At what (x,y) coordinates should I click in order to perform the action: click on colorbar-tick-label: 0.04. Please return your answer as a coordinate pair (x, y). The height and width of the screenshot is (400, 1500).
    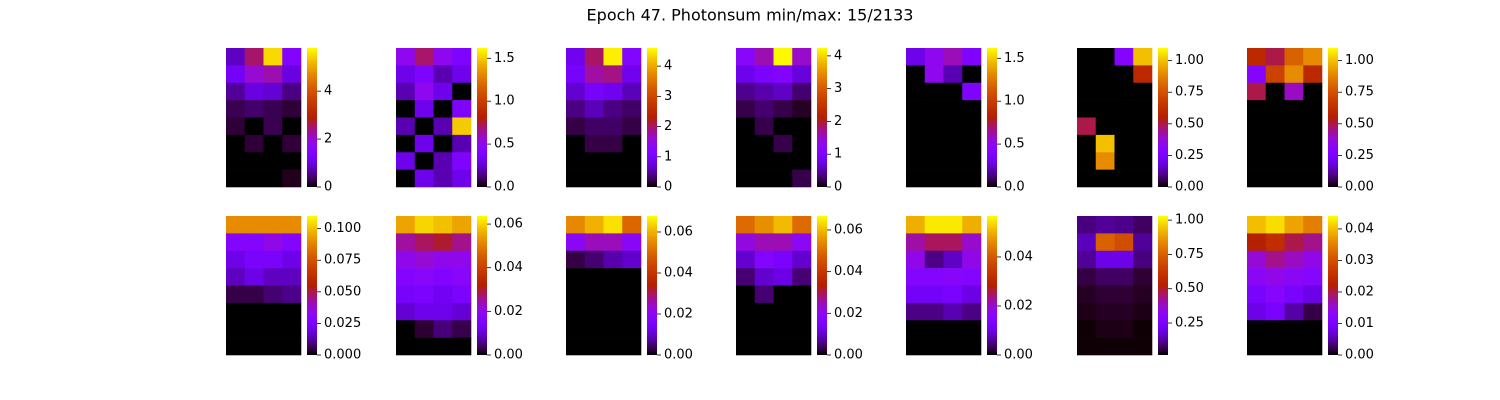
    Looking at the image, I should click on (678, 272).